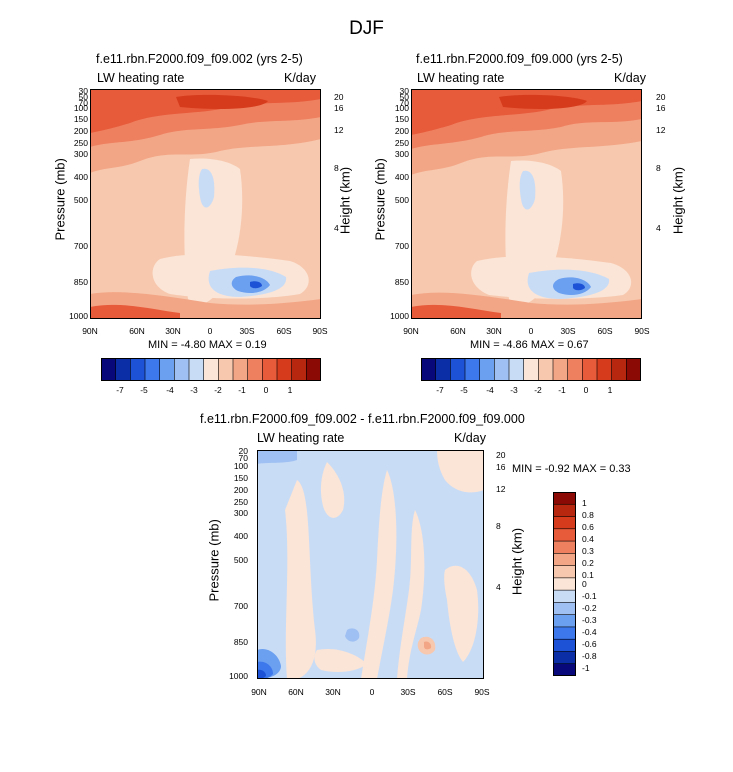 The width and height of the screenshot is (733, 772). What do you see at coordinates (238, 676) in the screenshot?
I see `panel3-y-tick: 1000` at bounding box center [238, 676].